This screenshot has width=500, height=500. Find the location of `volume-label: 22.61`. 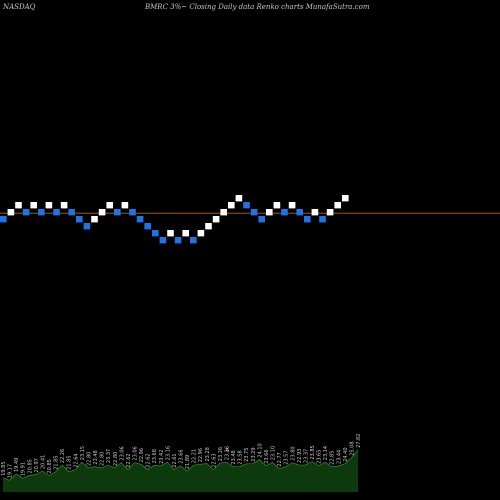

volume-label: 22.61 is located at coordinates (175, 460).